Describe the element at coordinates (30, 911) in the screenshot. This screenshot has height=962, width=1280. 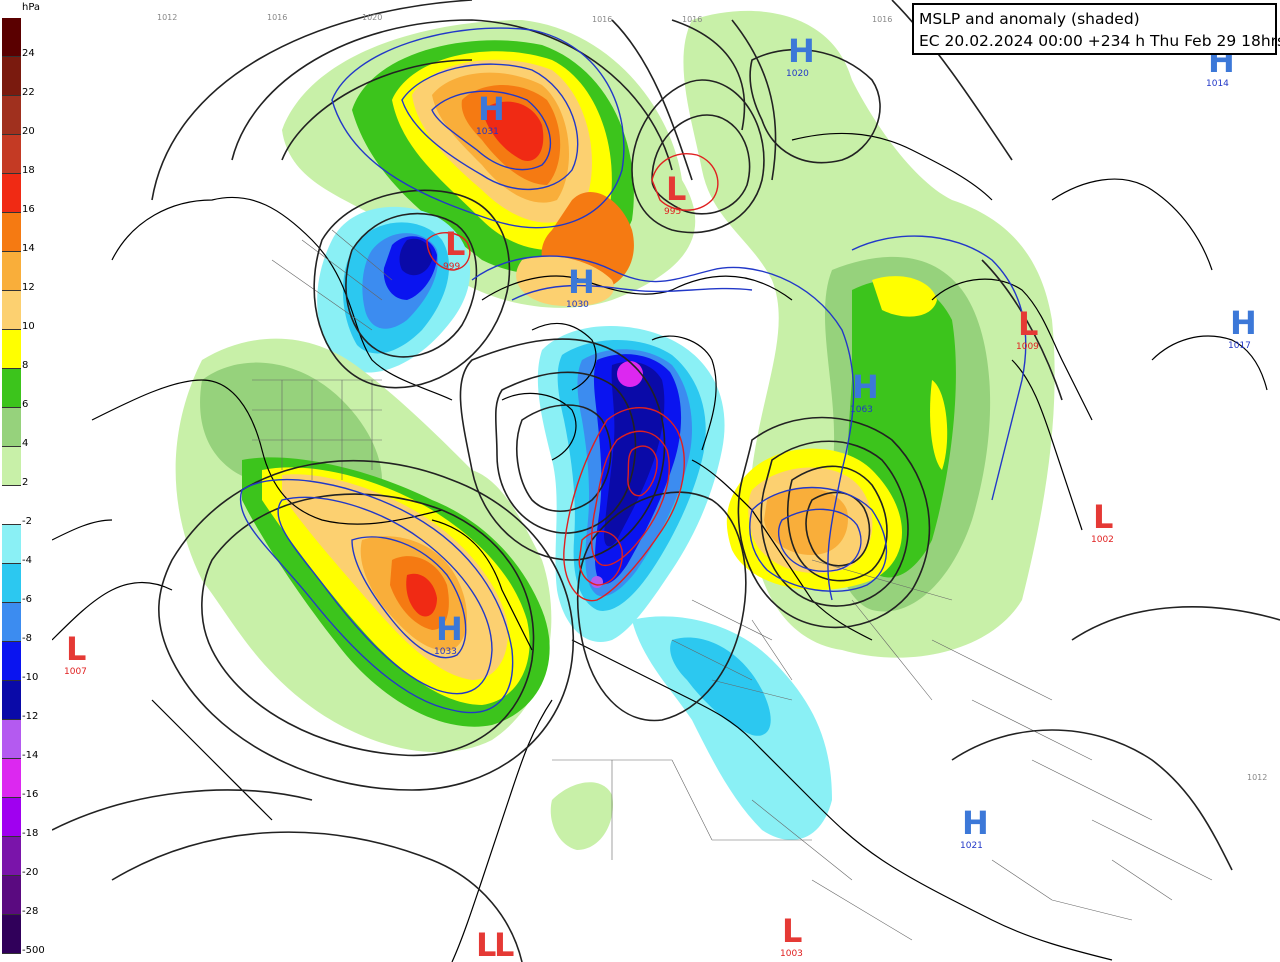
I see `legend-label: -28` at that location.